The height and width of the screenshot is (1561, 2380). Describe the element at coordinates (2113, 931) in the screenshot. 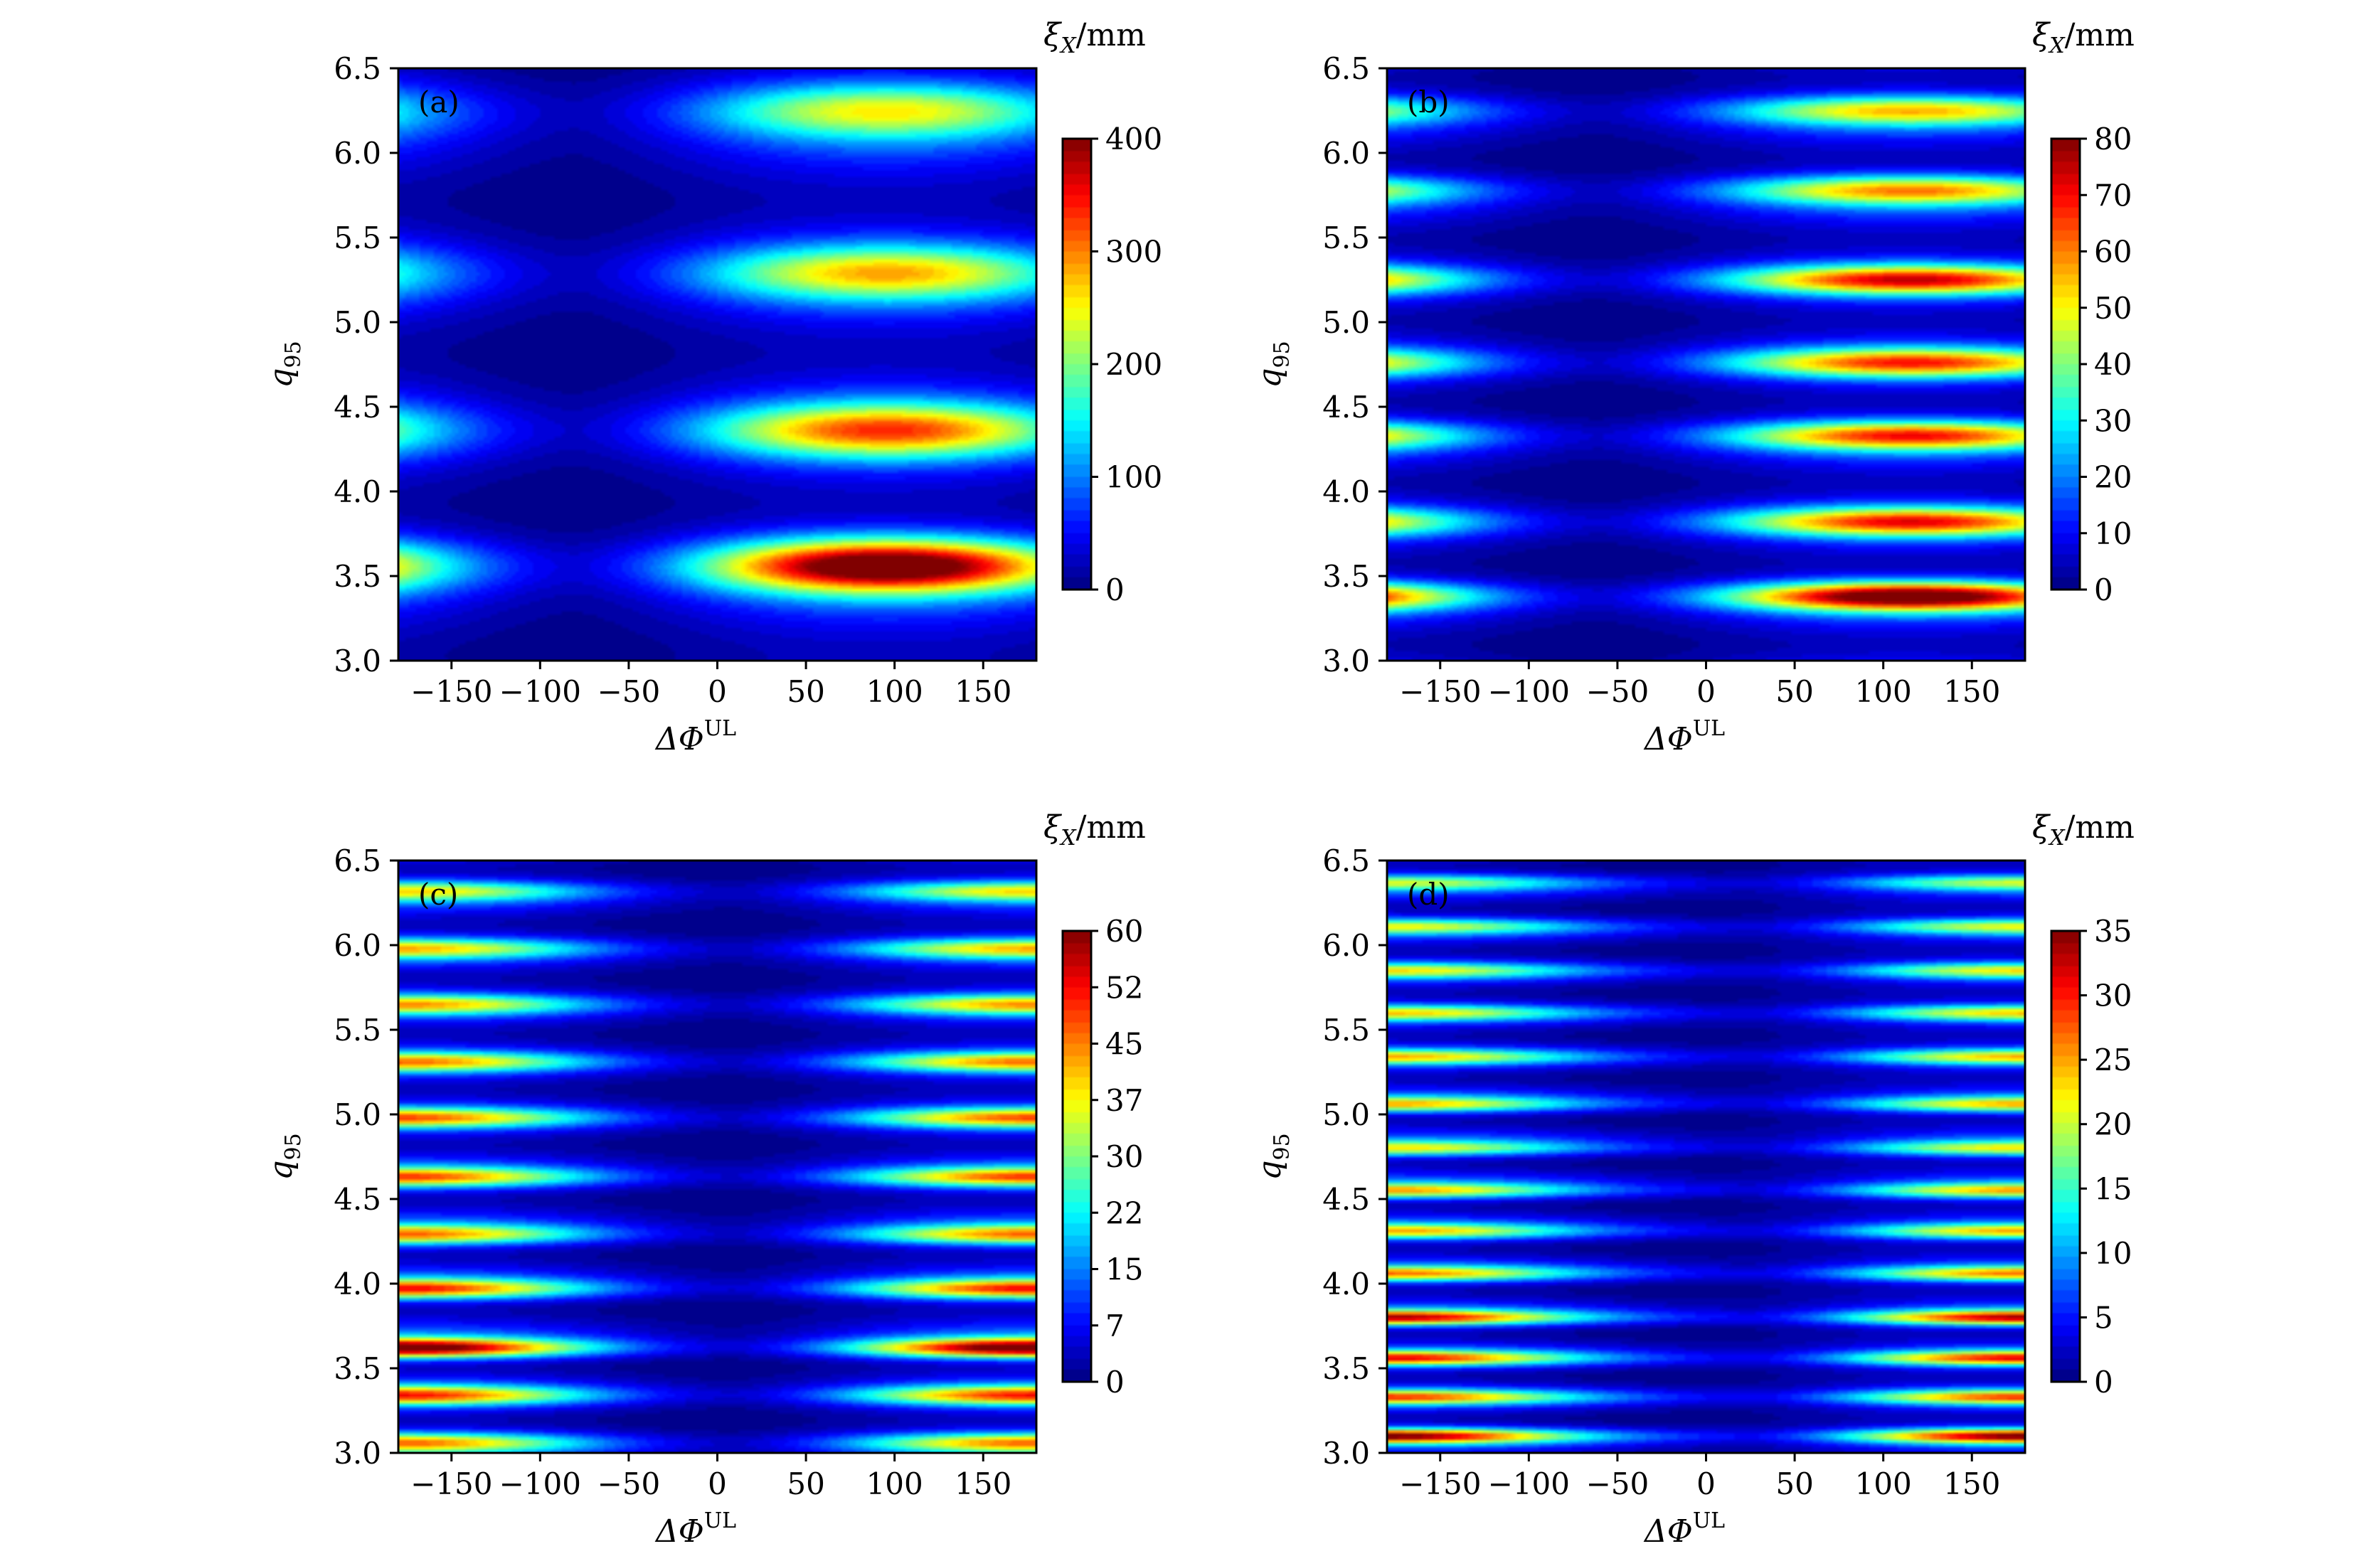

I see `colorbar-tick-label: 35` at that location.